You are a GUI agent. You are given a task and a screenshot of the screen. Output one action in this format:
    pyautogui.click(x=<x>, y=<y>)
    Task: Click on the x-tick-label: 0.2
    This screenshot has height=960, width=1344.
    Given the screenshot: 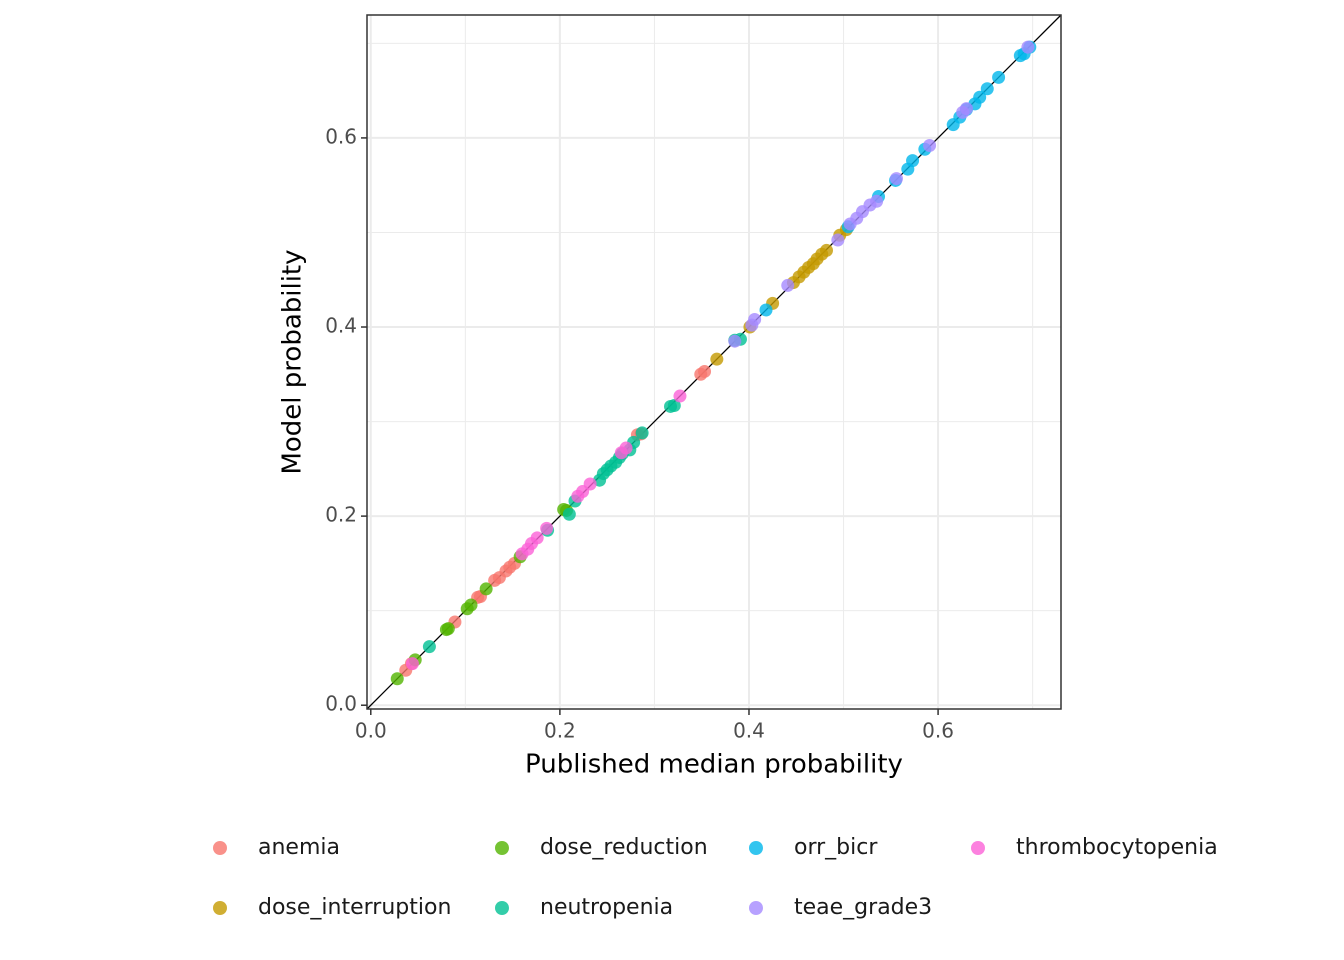 What is the action you would take?
    pyautogui.click(x=560, y=731)
    